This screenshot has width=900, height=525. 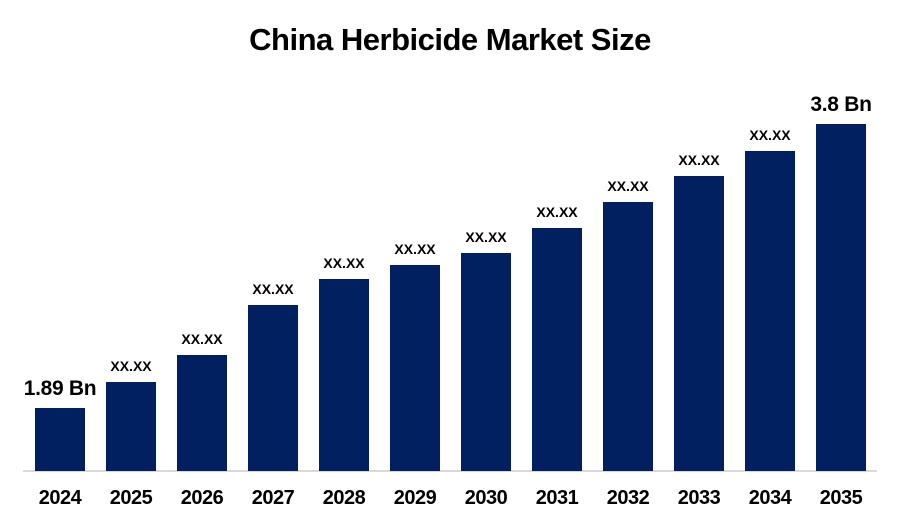 I want to click on x-axis-tick-label: 2026, so click(x=202, y=498).